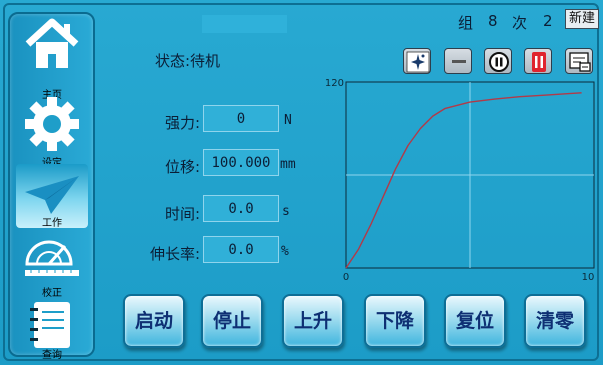 Image resolution: width=603 pixels, height=365 pixels. What do you see at coordinates (241, 249) in the screenshot?
I see `elongation-value: 0.0` at bounding box center [241, 249].